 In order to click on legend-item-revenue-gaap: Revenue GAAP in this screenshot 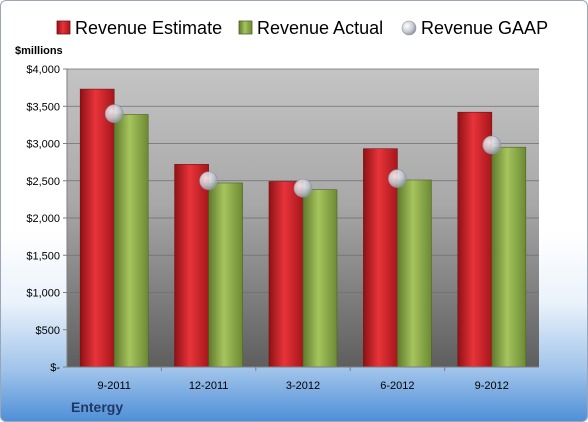, I will do `click(474, 28)`.